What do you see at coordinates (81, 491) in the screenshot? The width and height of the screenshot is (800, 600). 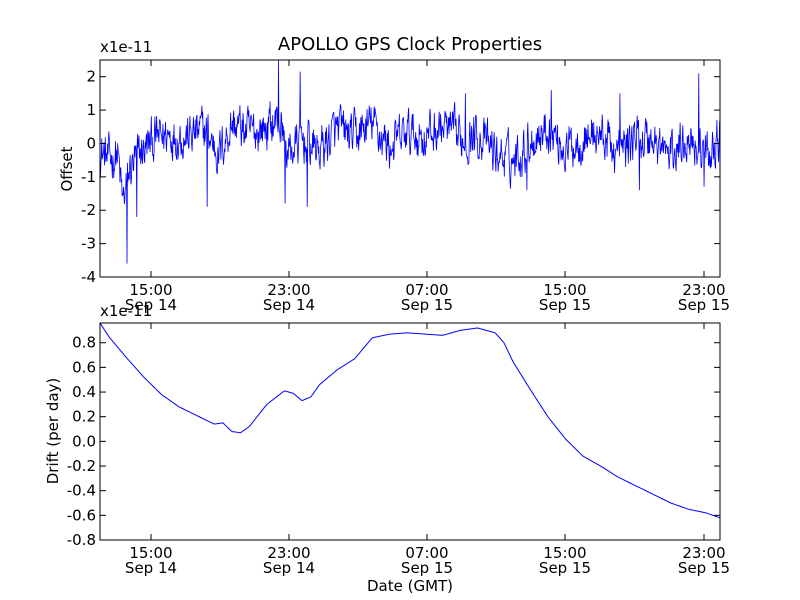 I see `drift-y-tick-label: -0.4` at bounding box center [81, 491].